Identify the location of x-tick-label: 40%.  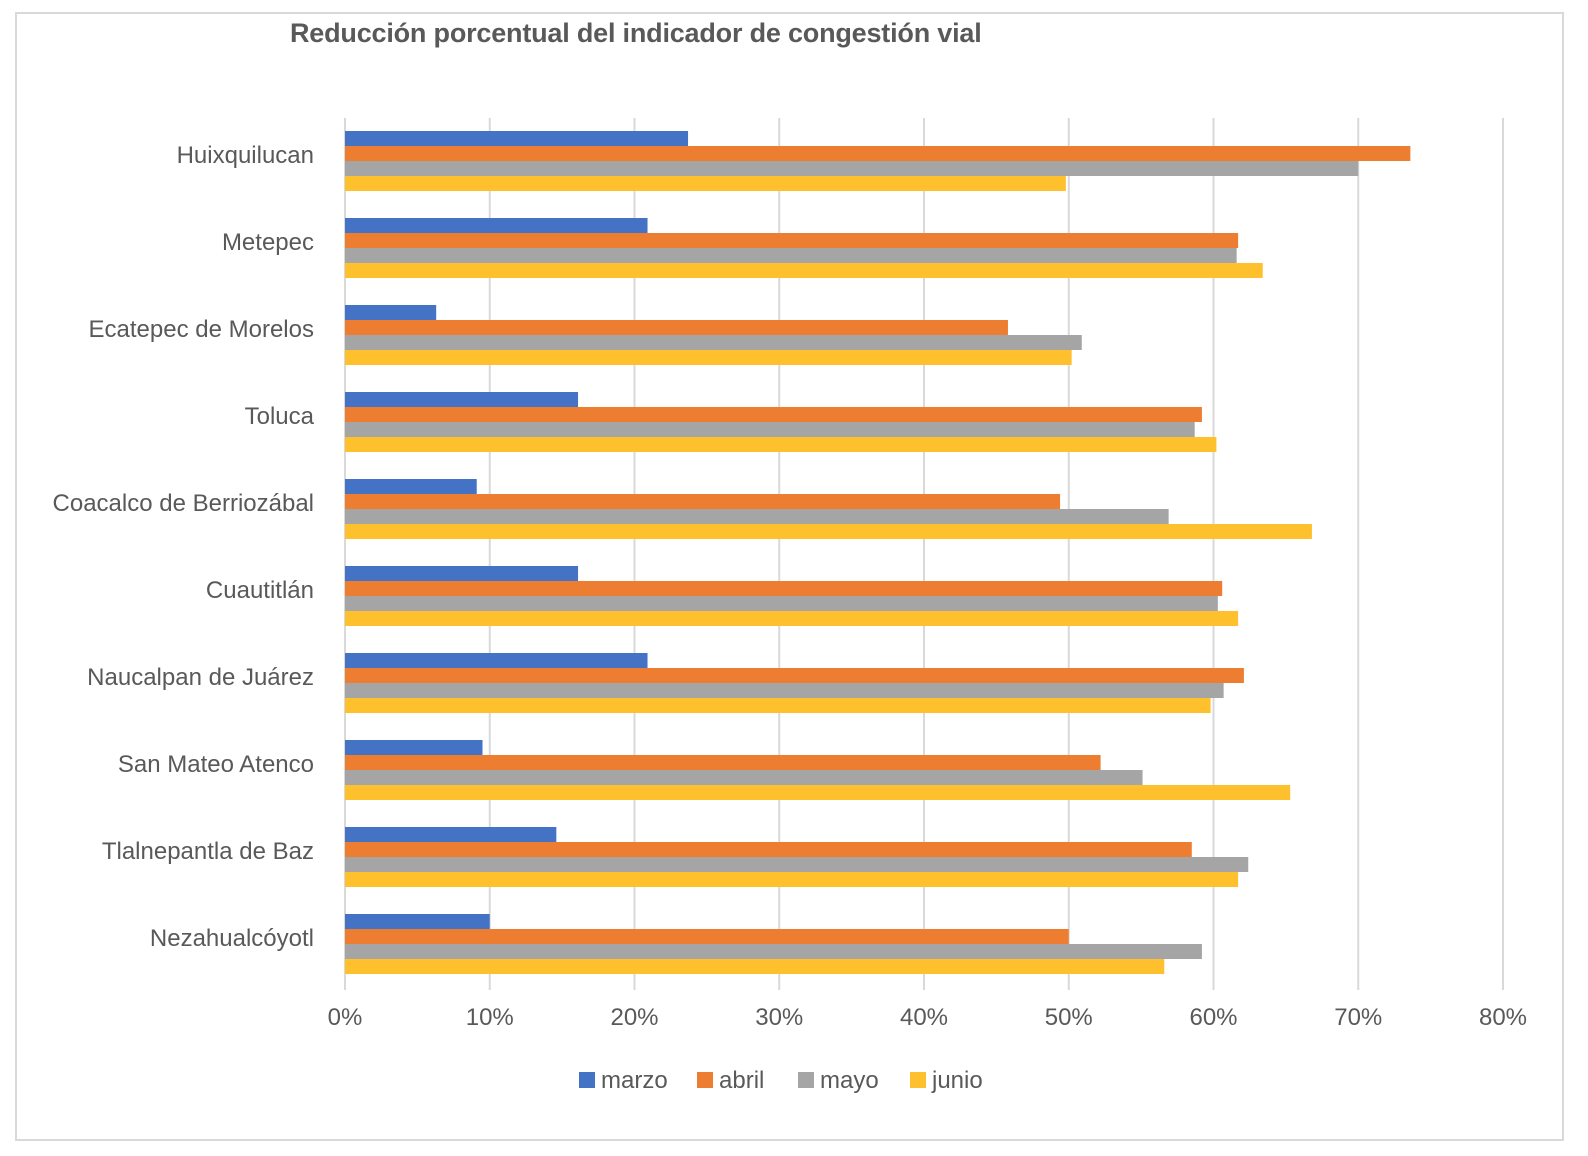
(924, 1017).